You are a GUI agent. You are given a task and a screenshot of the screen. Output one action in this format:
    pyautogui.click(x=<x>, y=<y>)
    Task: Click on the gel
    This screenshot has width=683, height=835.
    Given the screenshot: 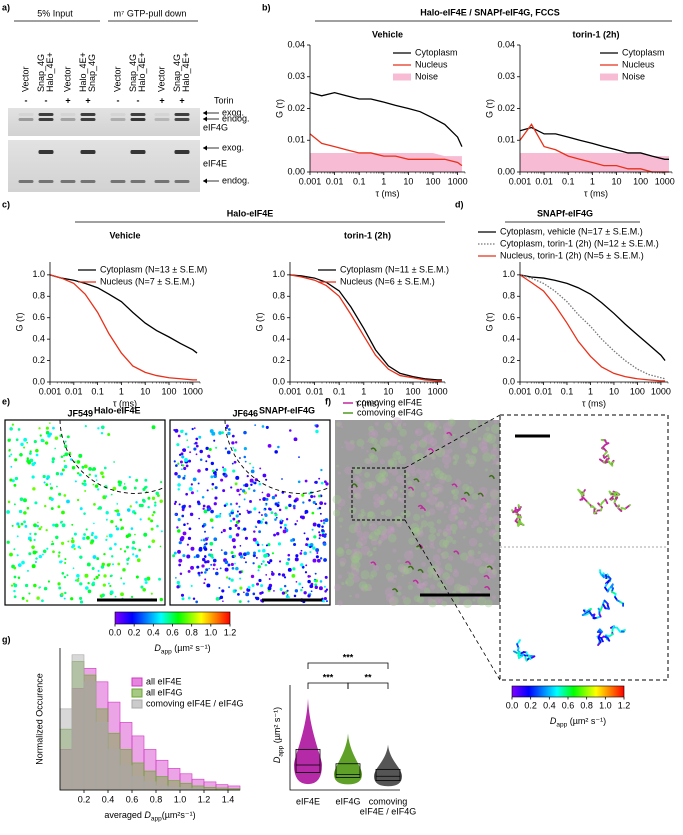 What is the action you would take?
    pyautogui.click(x=104, y=122)
    